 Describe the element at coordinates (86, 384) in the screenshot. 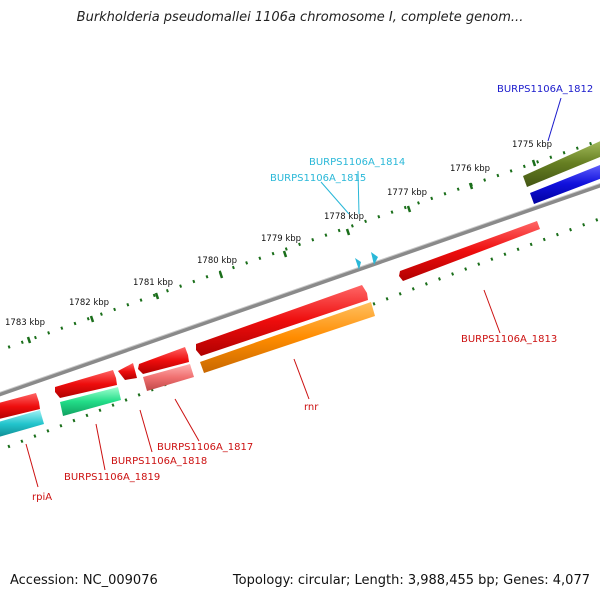

I see `gene-burps-1819-upper` at that location.